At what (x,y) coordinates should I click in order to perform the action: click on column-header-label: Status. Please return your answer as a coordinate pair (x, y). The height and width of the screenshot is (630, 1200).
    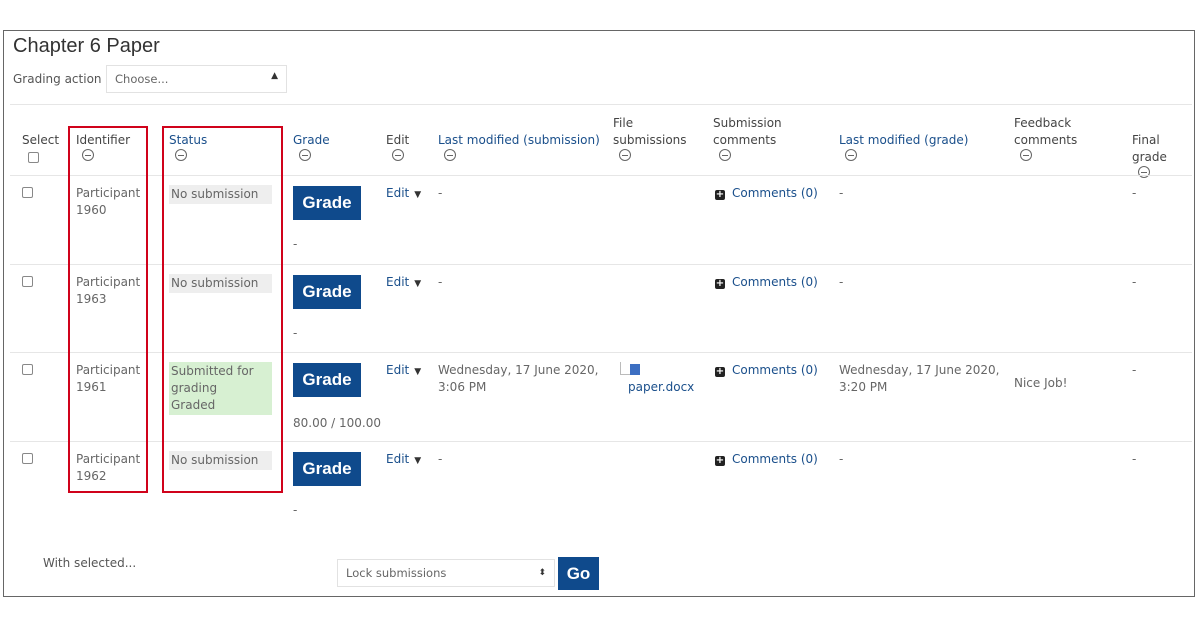
    Looking at the image, I should click on (188, 140).